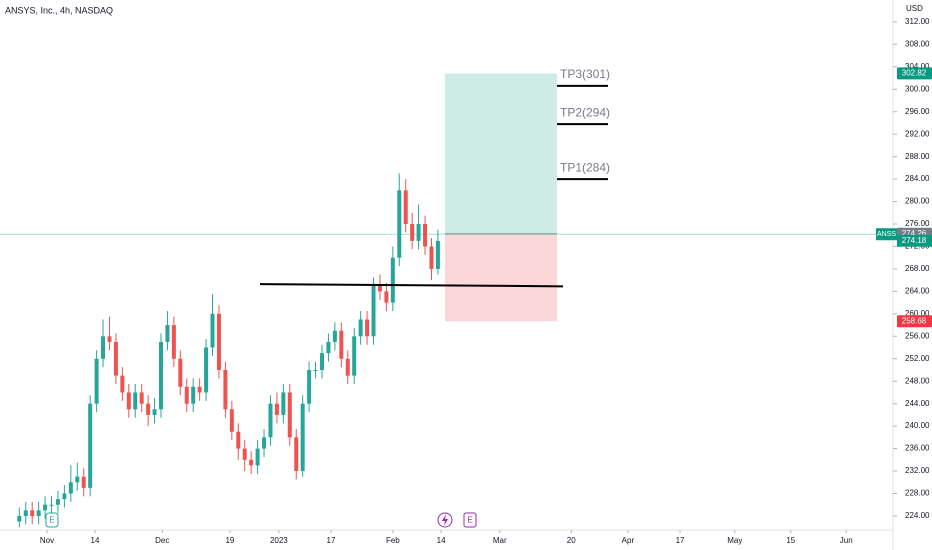  I want to click on chart-title: ANSYS, Inc., 4h, NASDAQ, so click(59, 10).